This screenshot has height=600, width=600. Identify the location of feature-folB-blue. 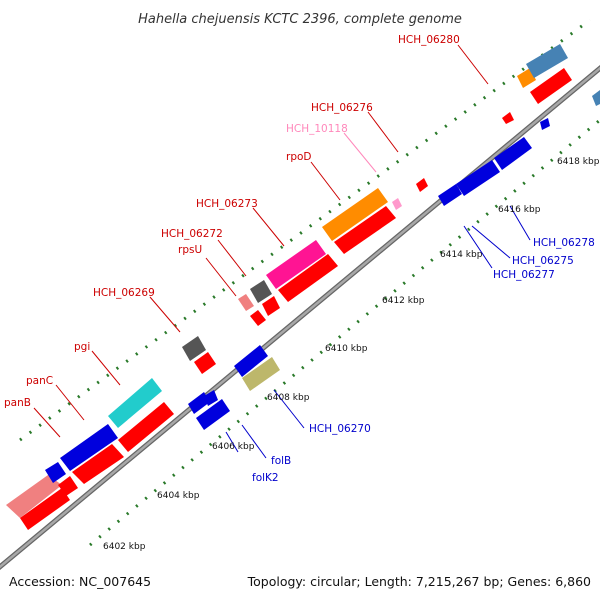
(199, 403).